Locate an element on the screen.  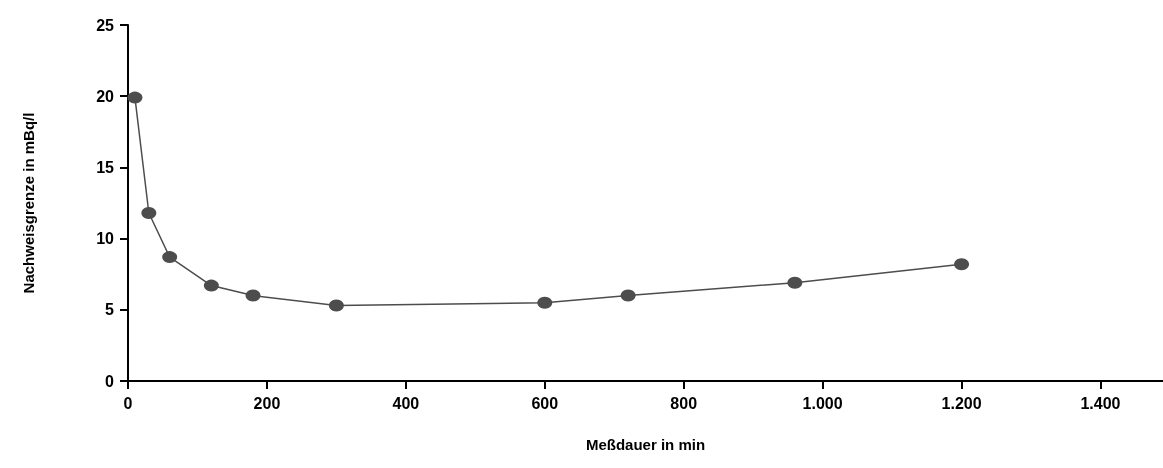
y-tick-label: 20 is located at coordinates (105, 96).